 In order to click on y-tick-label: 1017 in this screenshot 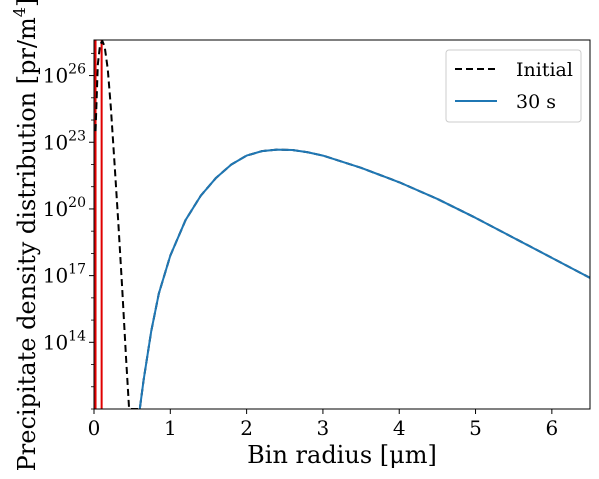, I will do `click(64, 275)`.